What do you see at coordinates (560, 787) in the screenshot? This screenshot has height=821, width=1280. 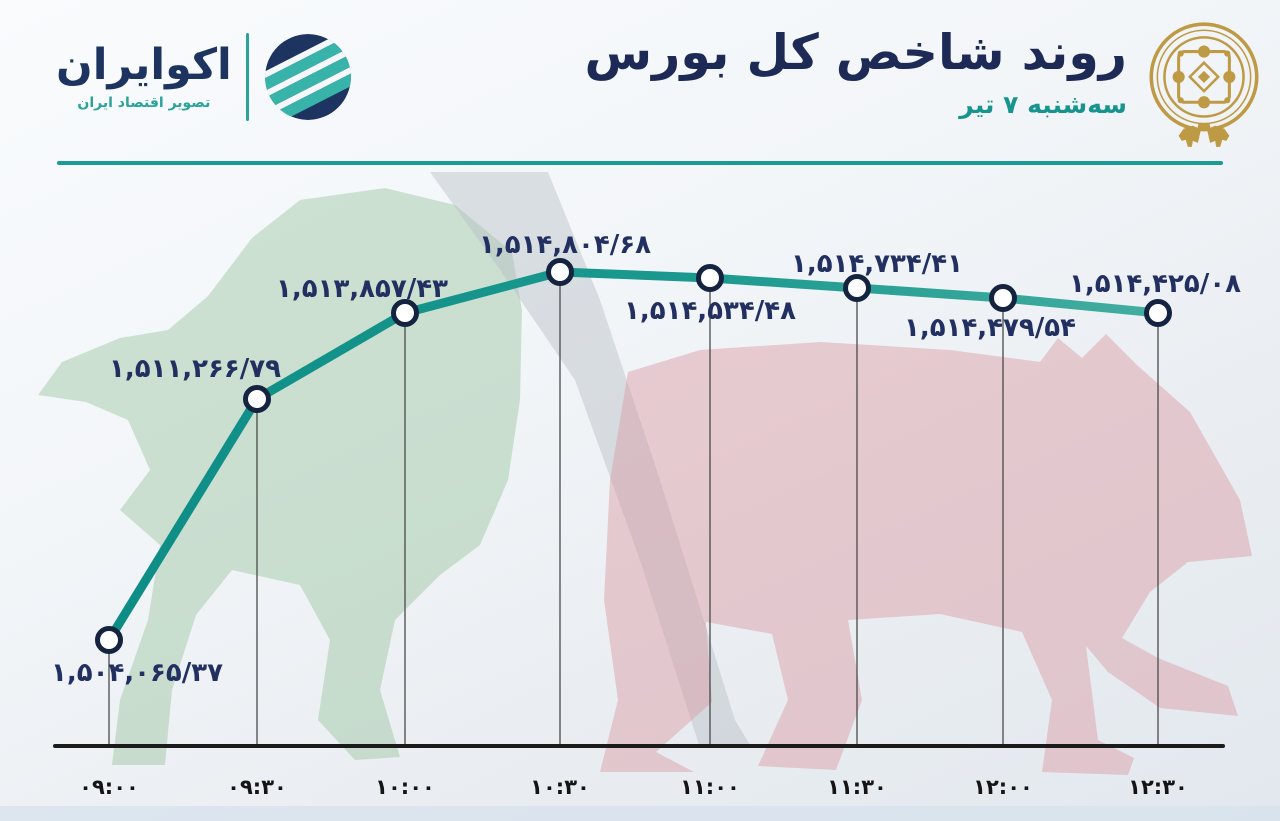 I see `tick-1030: ۱۰:۳۰` at bounding box center [560, 787].